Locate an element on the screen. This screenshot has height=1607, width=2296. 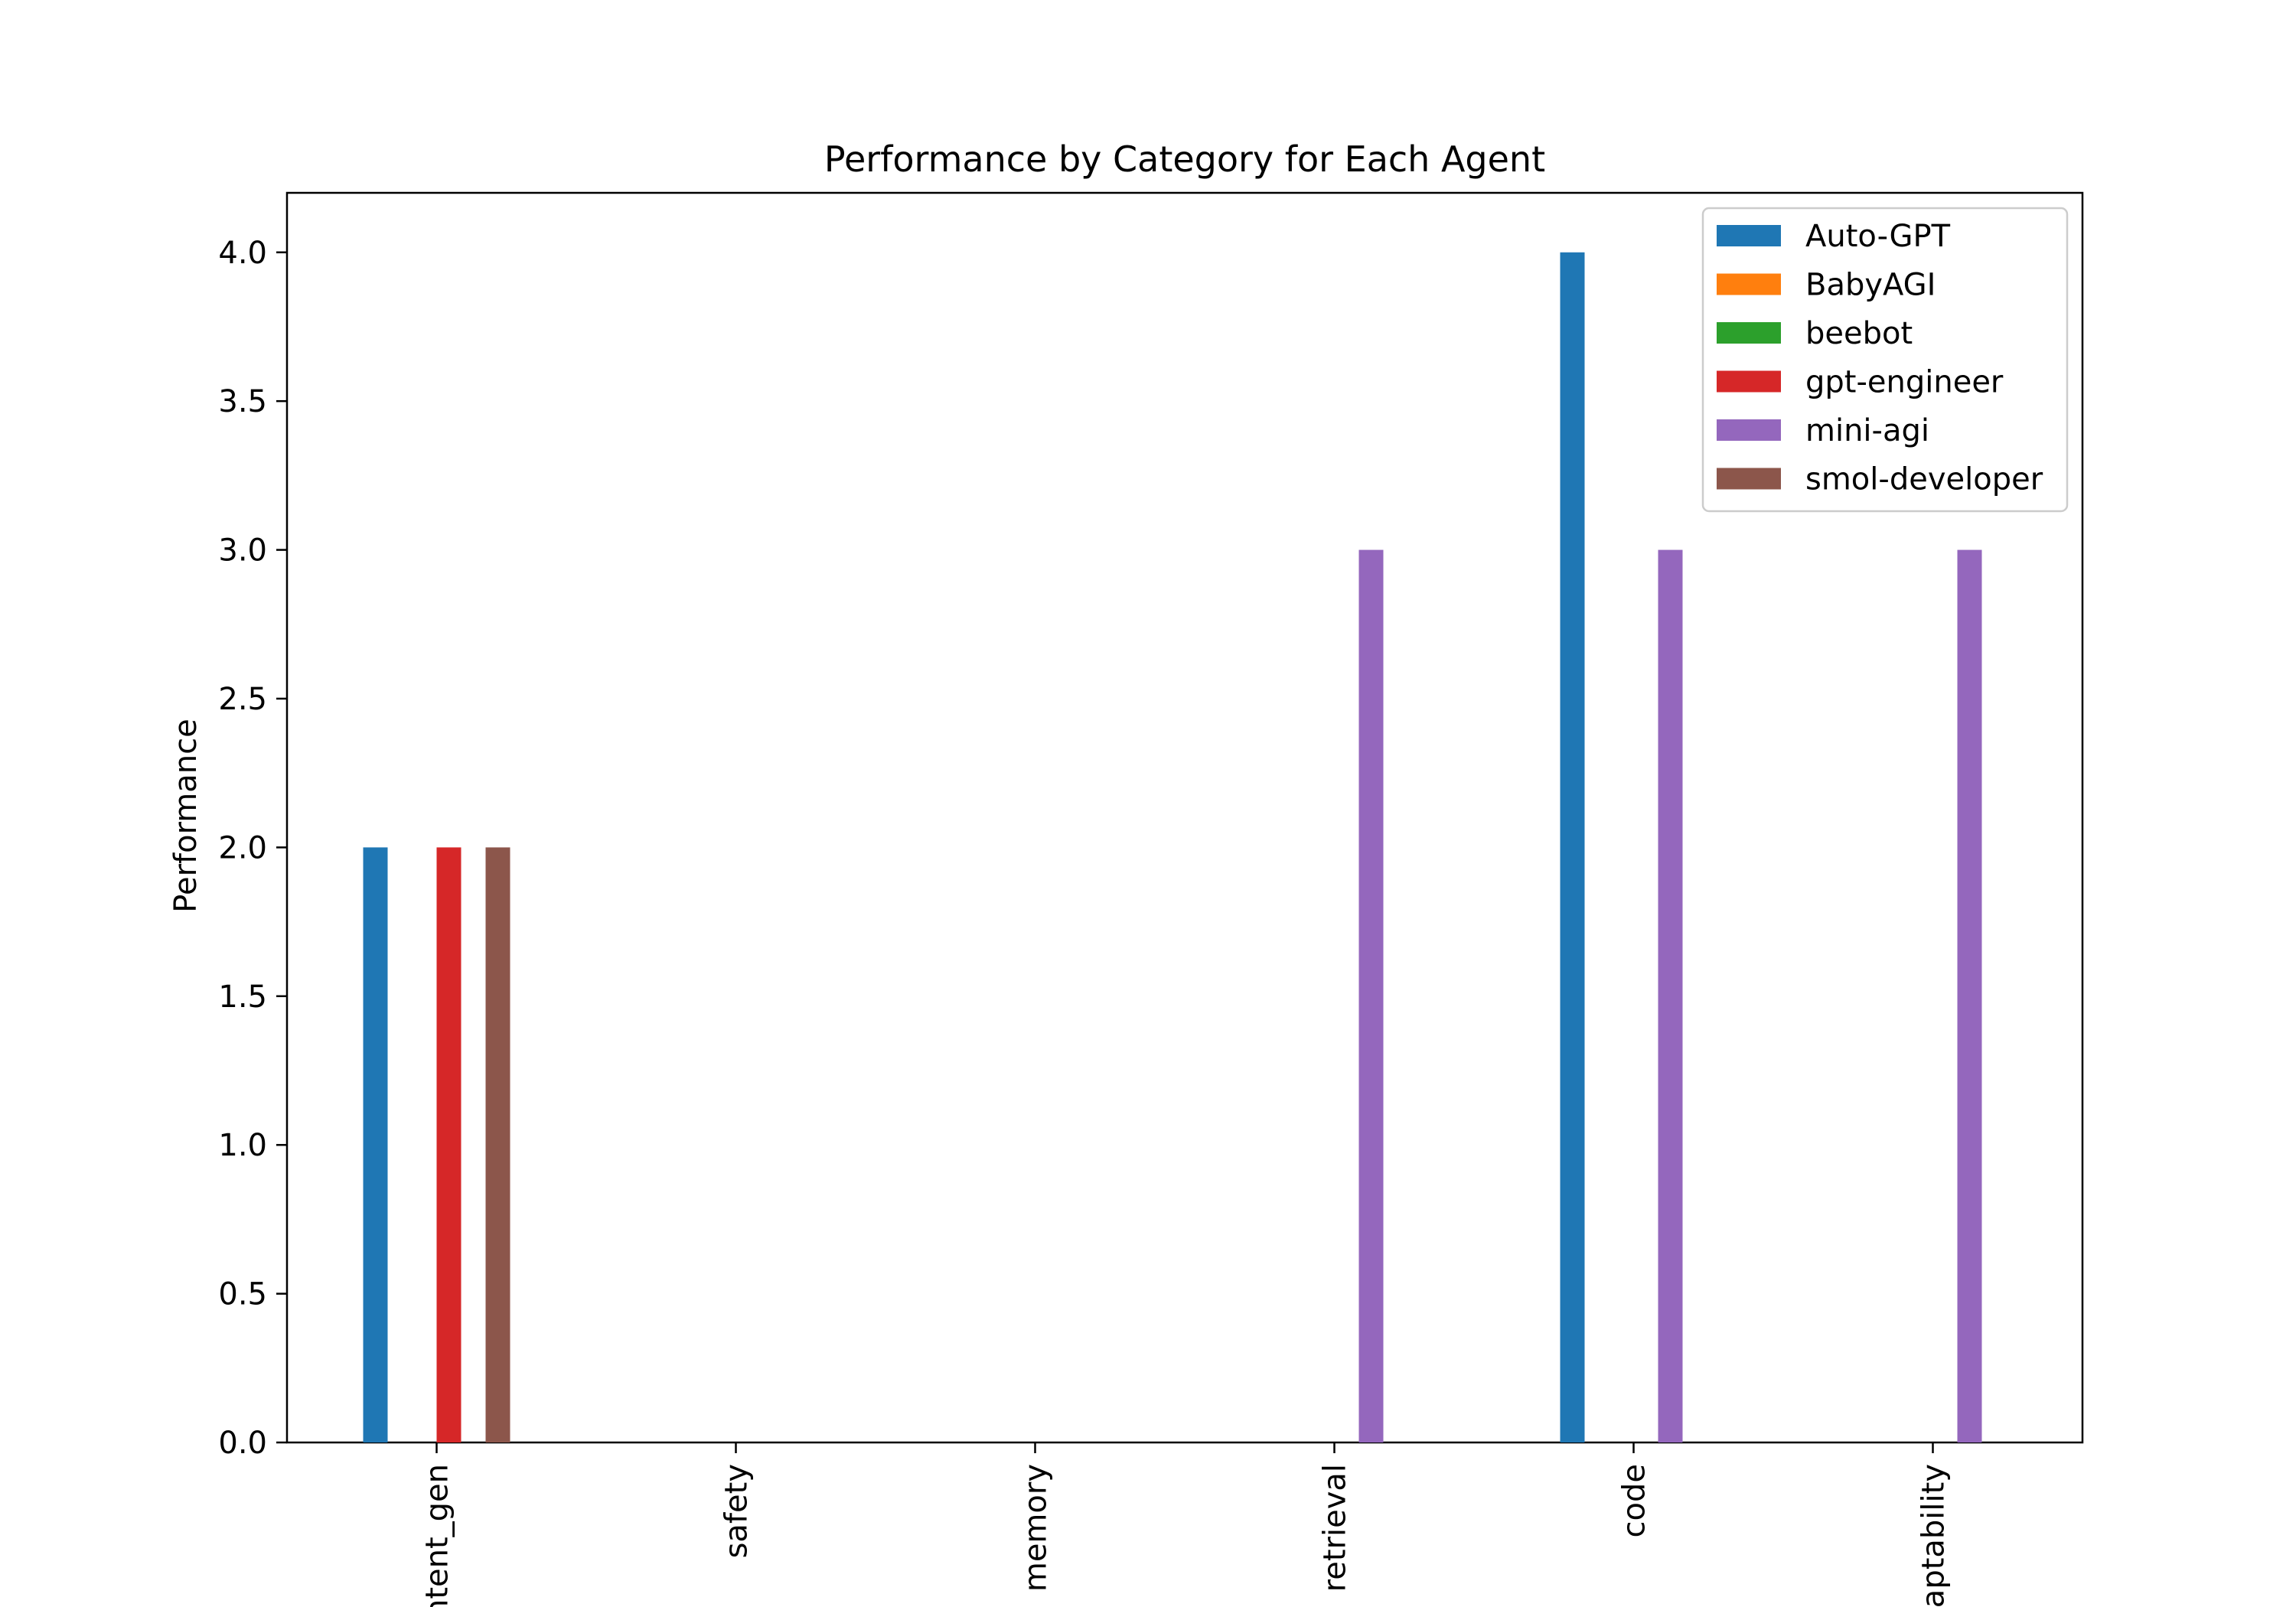
legend-swatch-BabyAGI is located at coordinates (1749, 284).